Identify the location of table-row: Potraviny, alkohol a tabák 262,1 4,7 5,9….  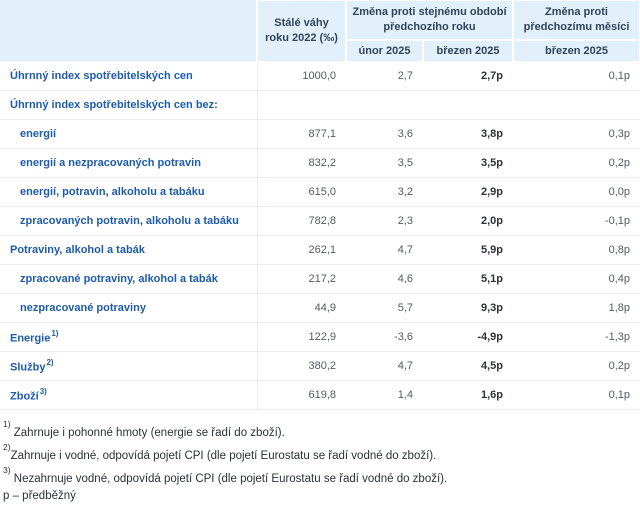
(320, 250).